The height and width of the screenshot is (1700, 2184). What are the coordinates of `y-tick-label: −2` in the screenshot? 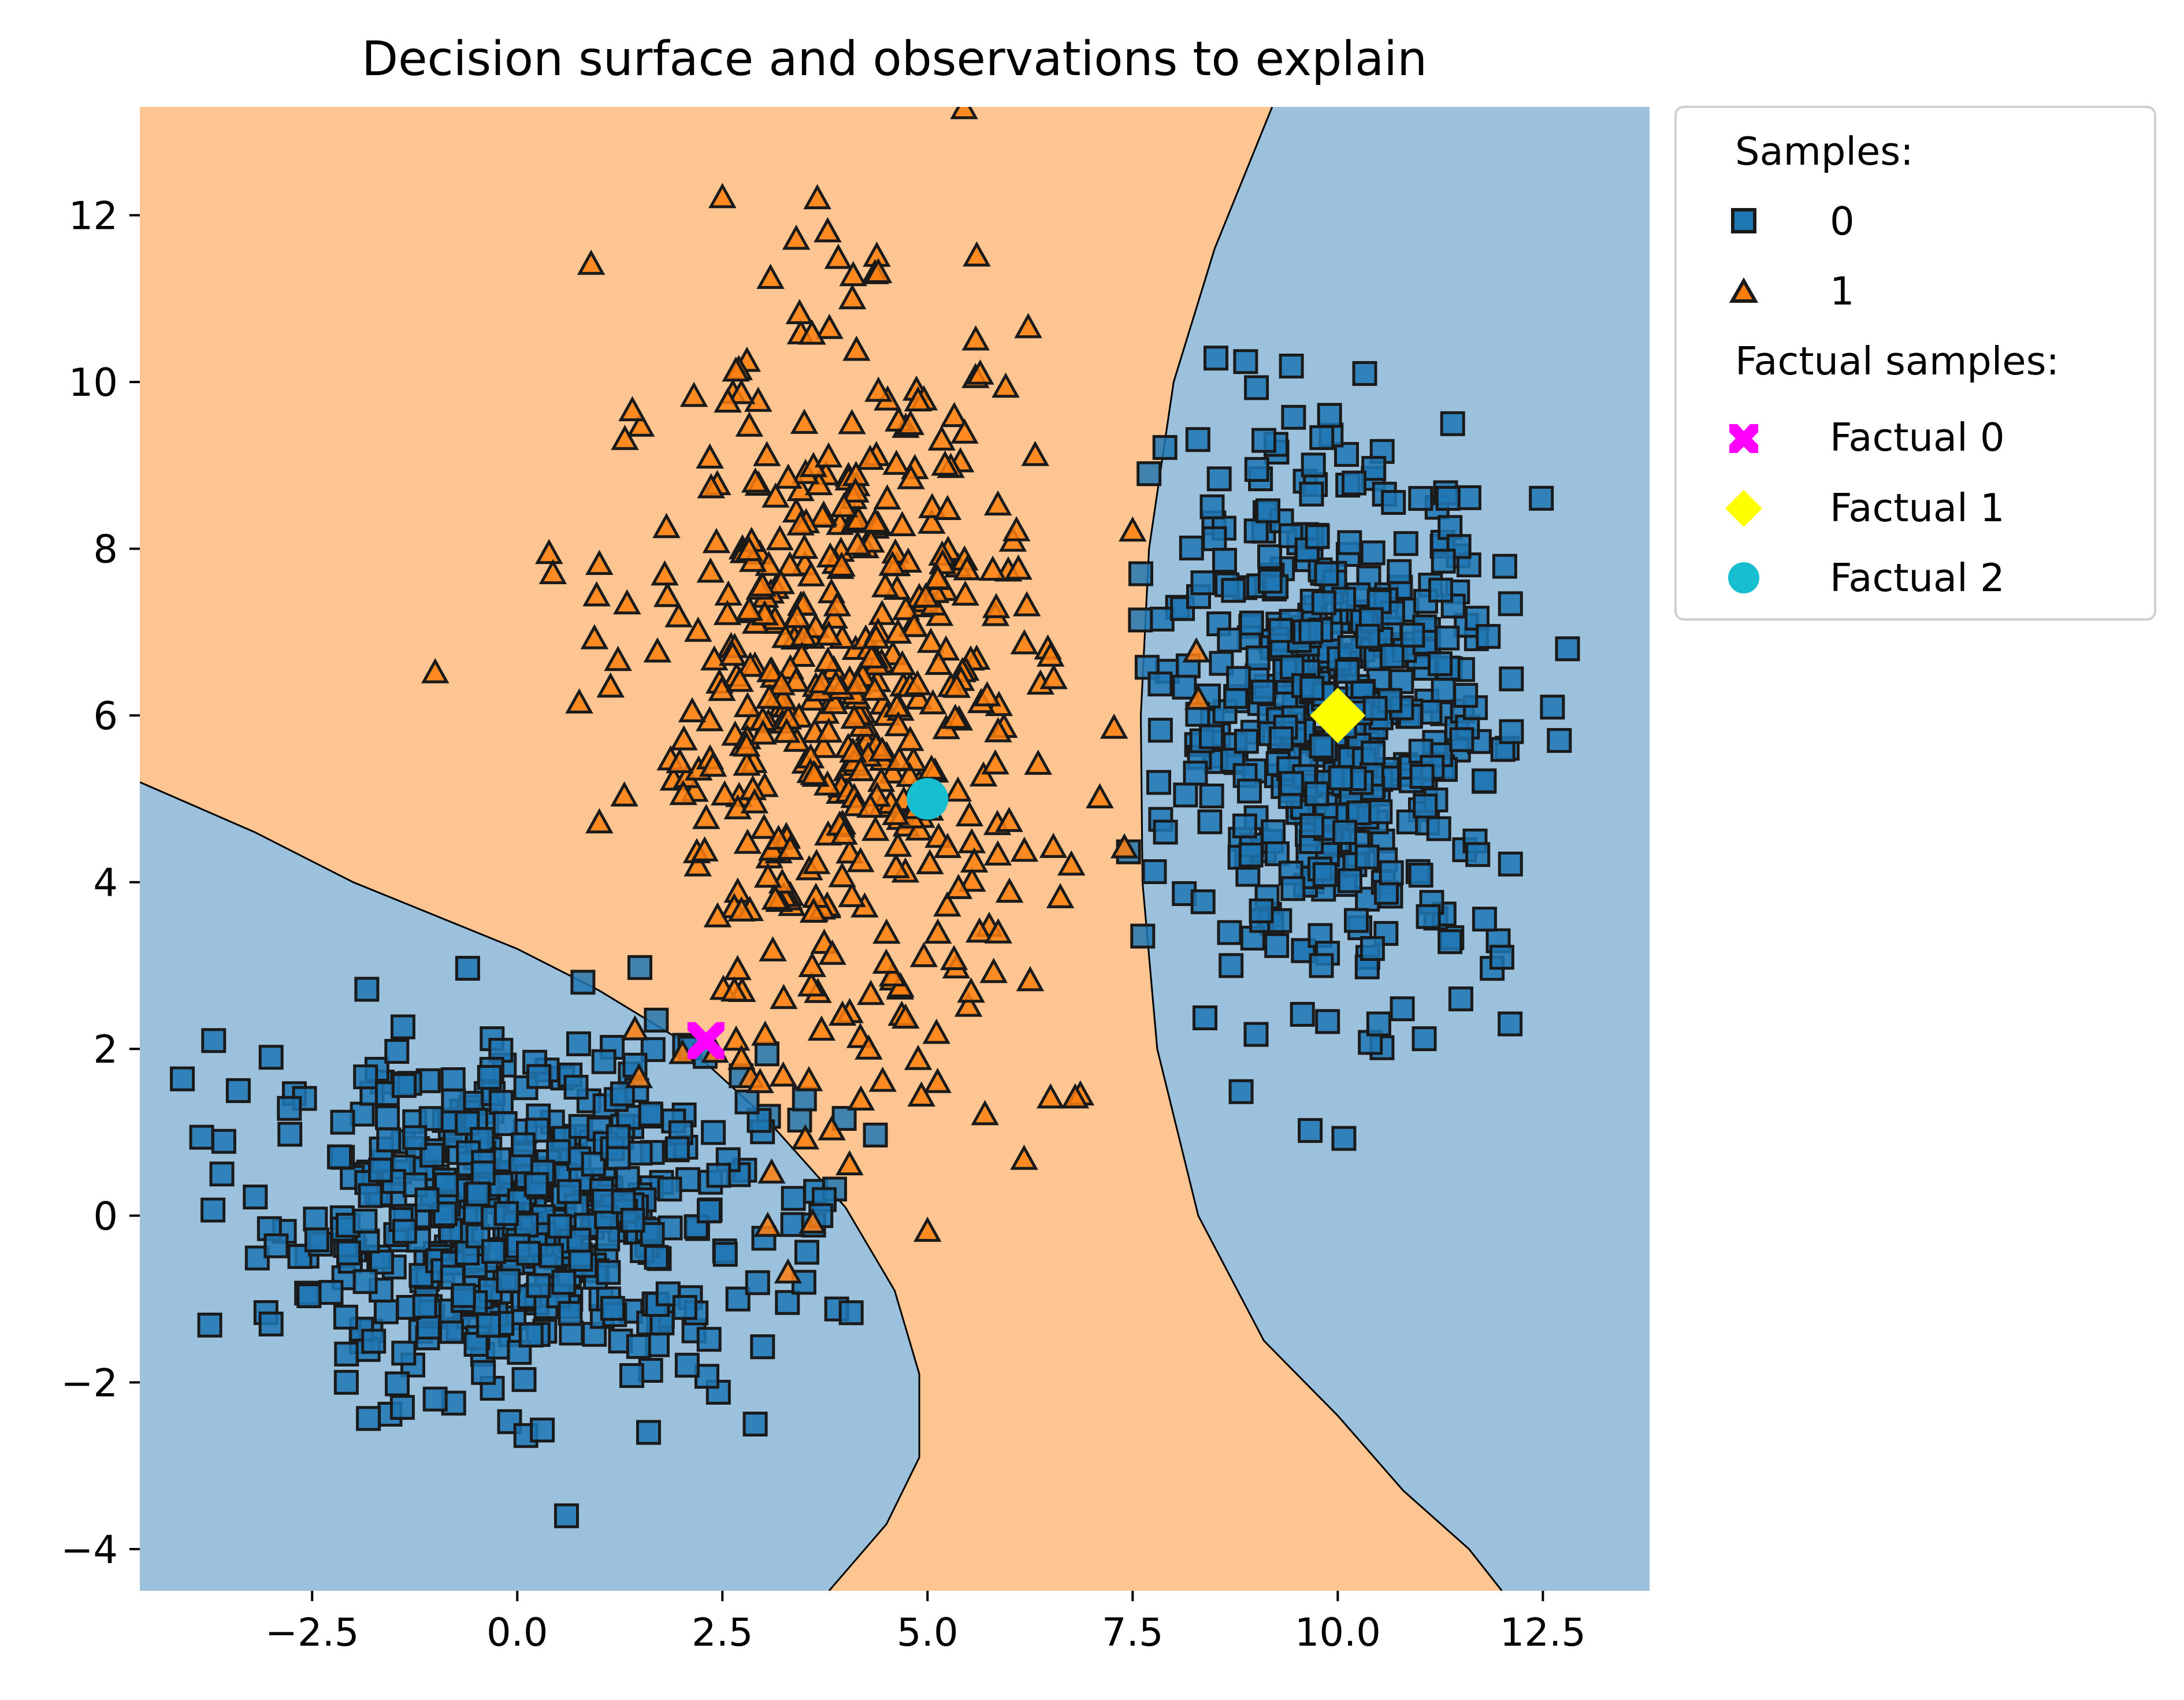 It's located at (89, 1382).